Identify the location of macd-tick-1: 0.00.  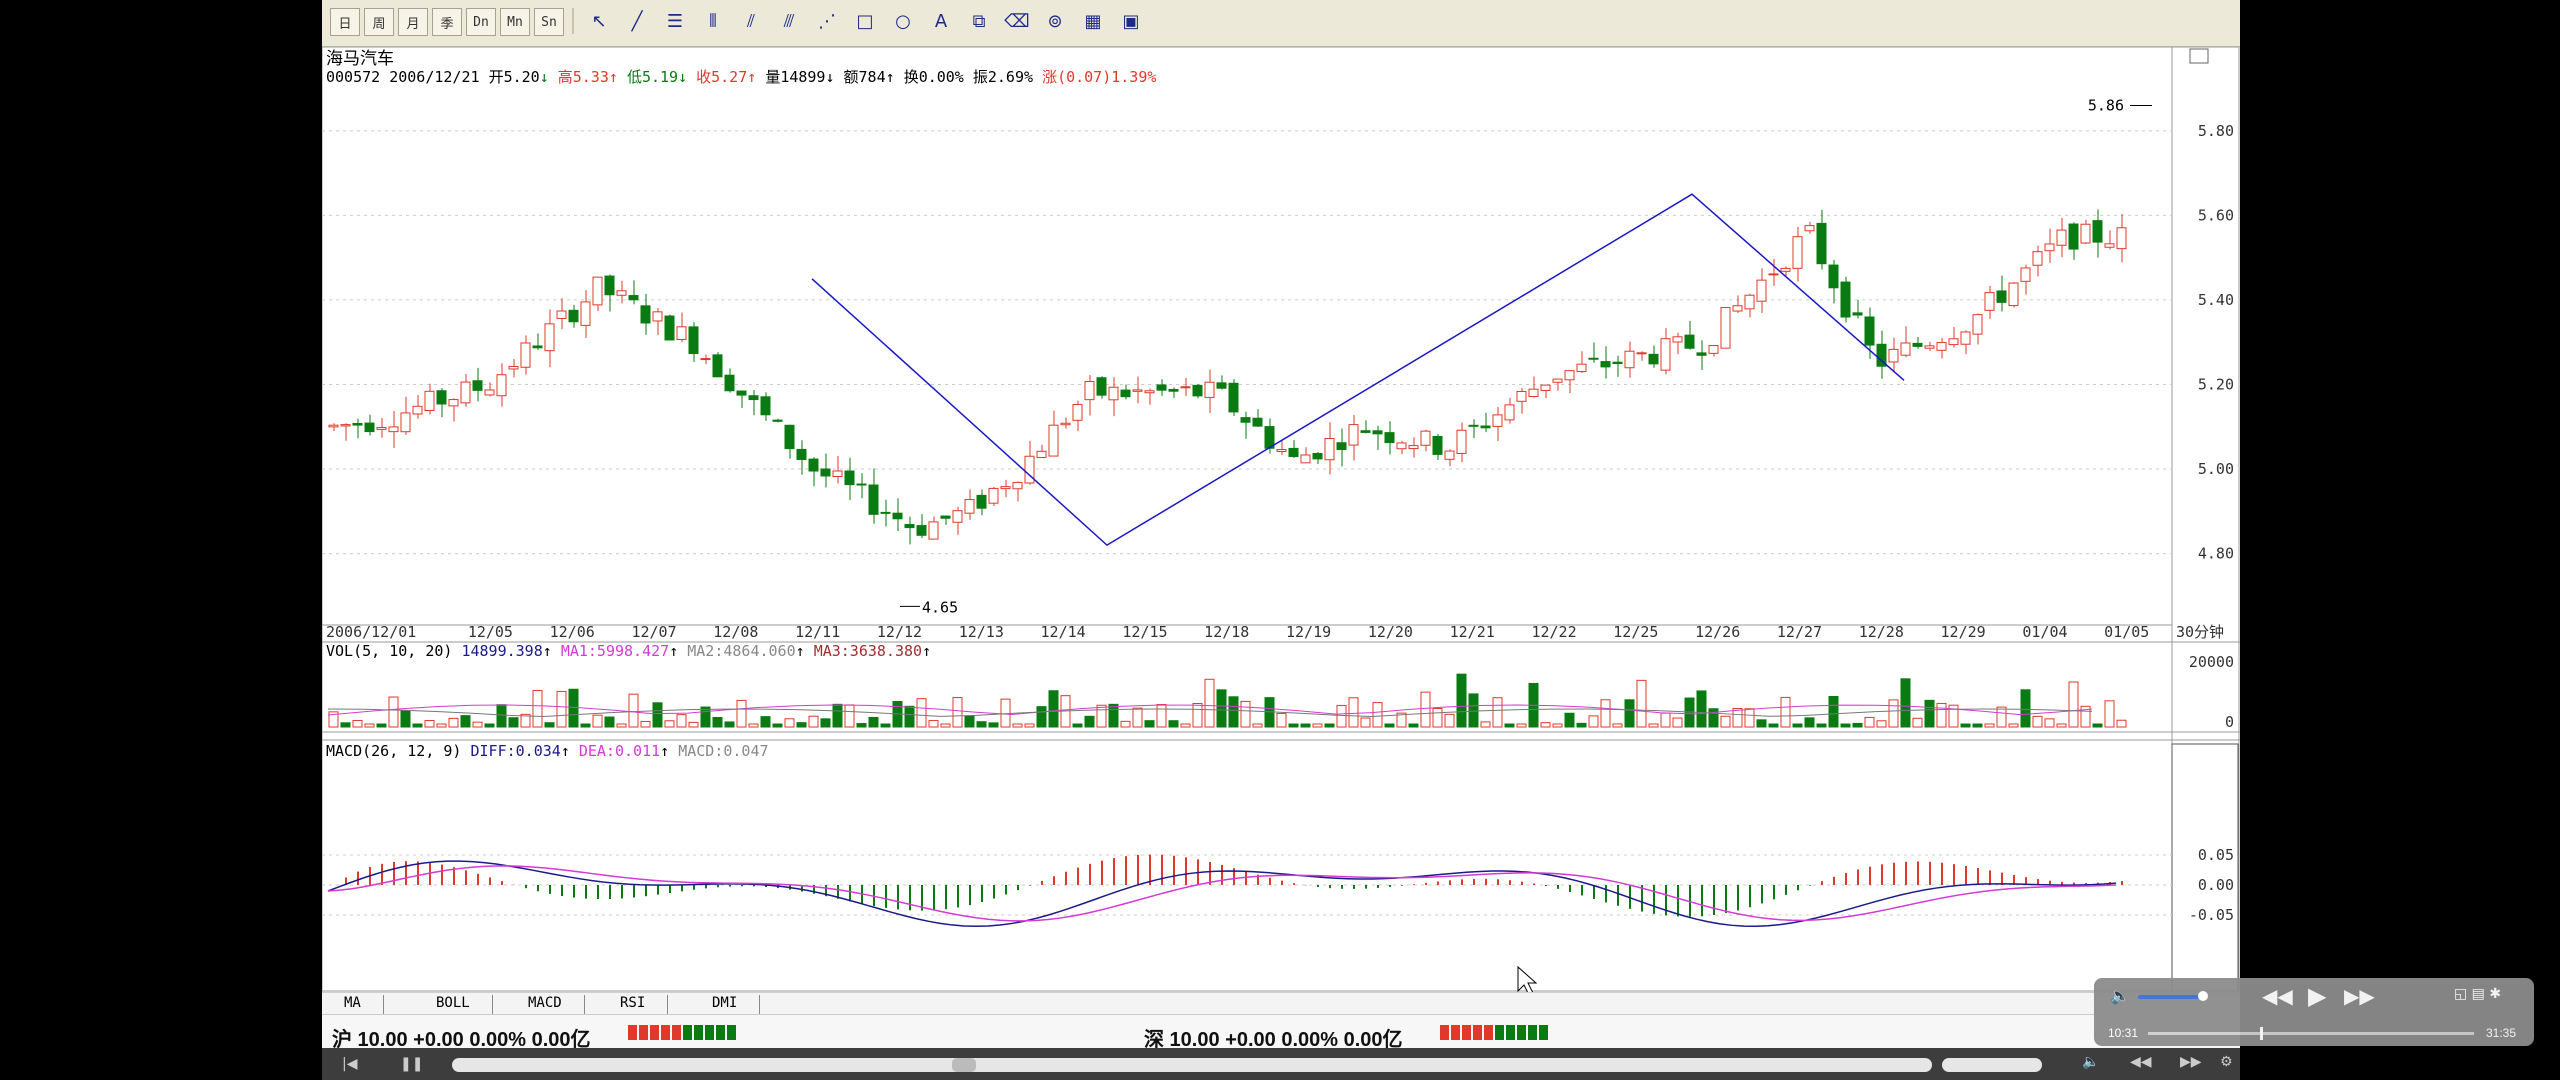
(2216, 885).